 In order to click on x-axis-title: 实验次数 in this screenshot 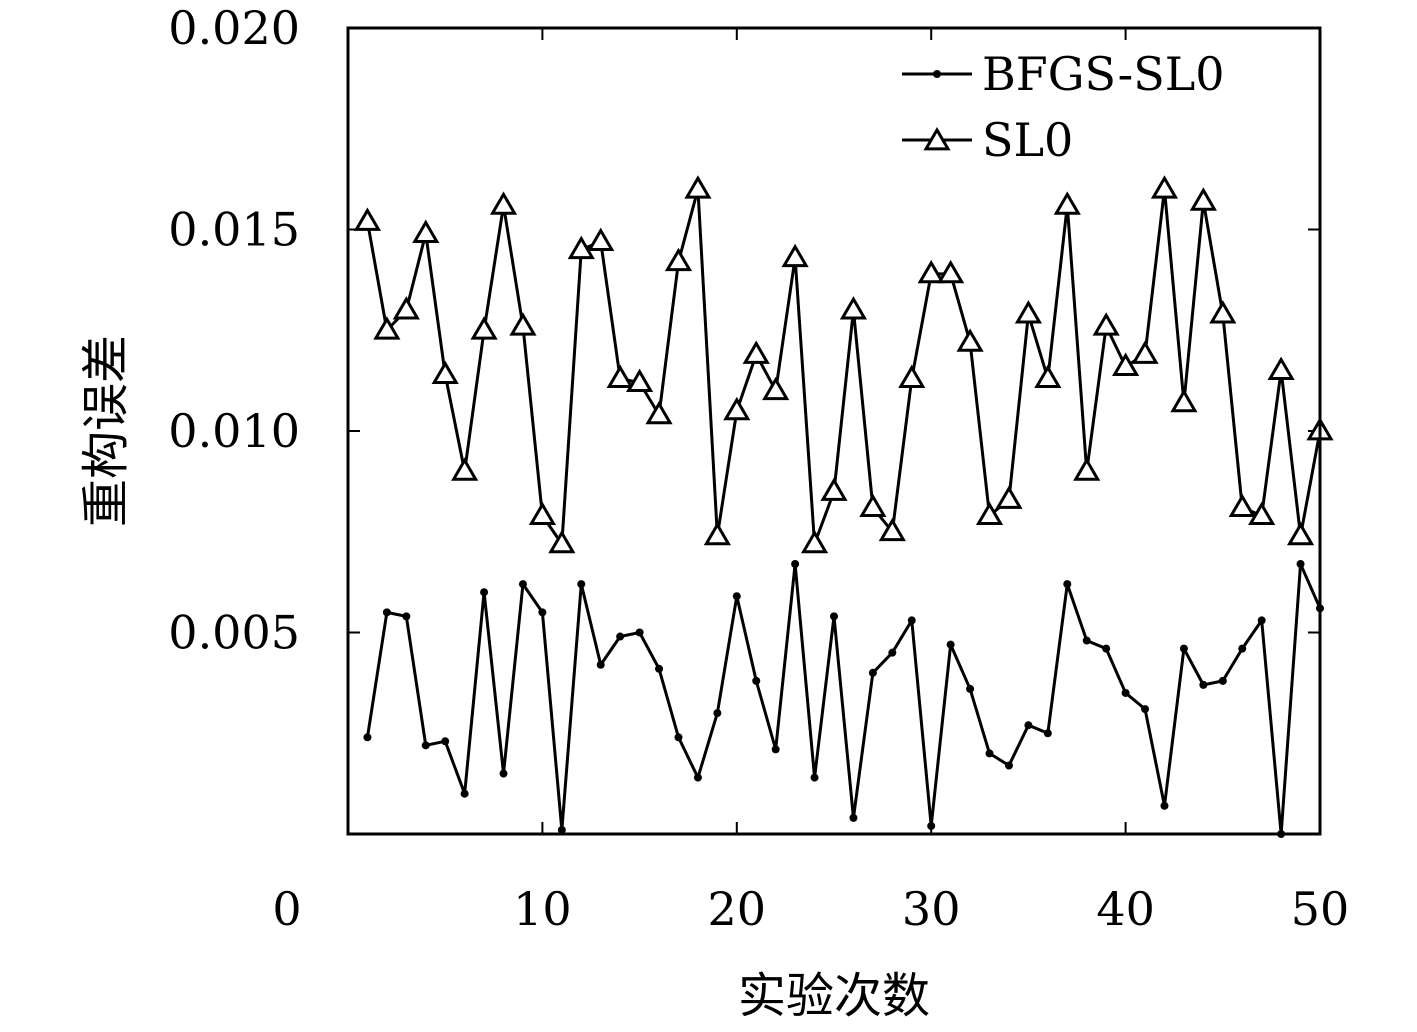, I will do `click(834, 996)`.